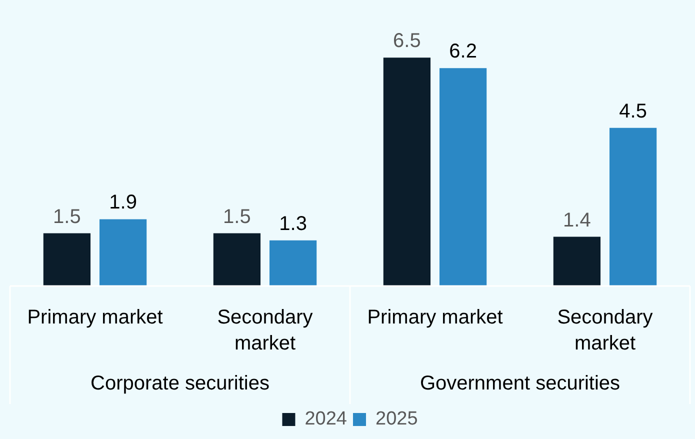 This screenshot has height=439, width=695. Describe the element at coordinates (463, 51) in the screenshot. I see `data-label: 6.2` at that location.